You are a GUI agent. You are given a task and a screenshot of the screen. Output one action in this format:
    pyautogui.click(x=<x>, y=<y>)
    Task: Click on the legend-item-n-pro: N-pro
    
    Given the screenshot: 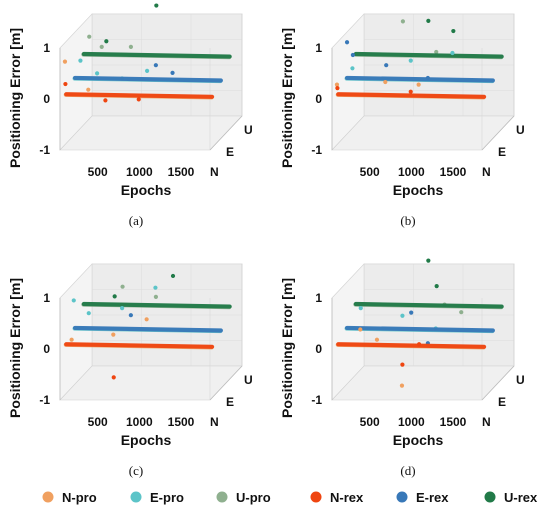 What is the action you would take?
    pyautogui.click(x=69, y=497)
    